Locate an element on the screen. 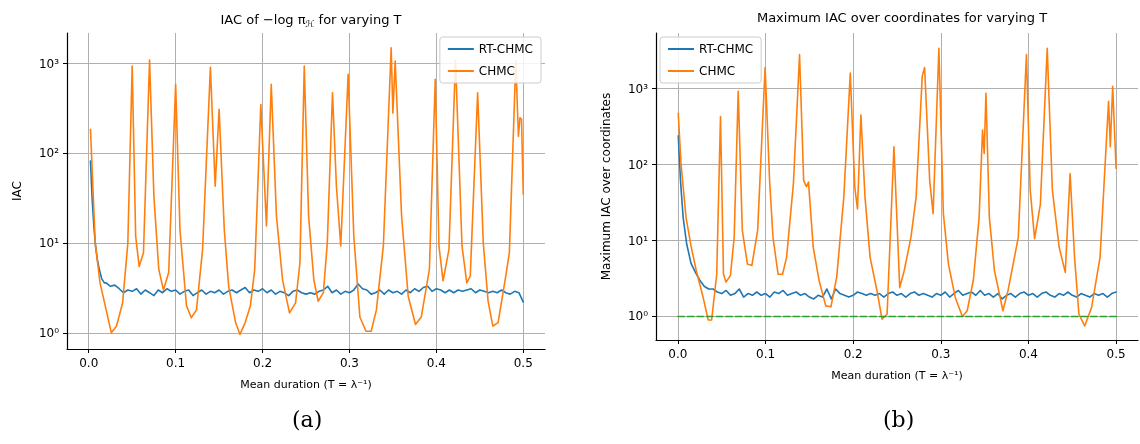 This screenshot has height=444, width=1140. text: (b) is located at coordinates (899, 419).